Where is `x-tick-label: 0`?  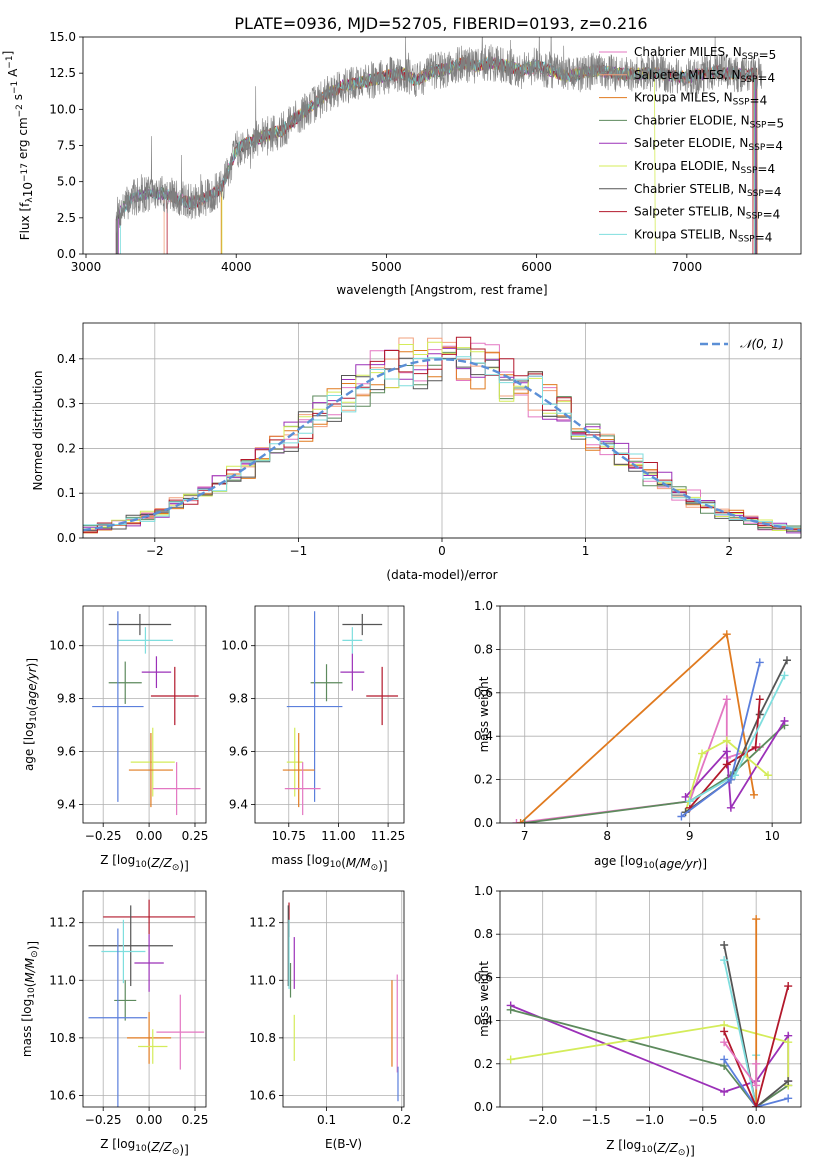 x-tick-label: 0 is located at coordinates (442, 551).